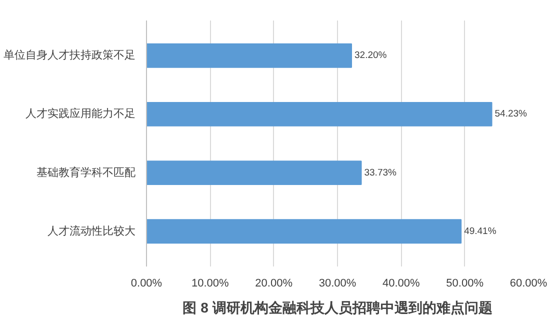  What do you see at coordinates (371, 56) in the screenshot?
I see `data-label: 32.20%` at bounding box center [371, 56].